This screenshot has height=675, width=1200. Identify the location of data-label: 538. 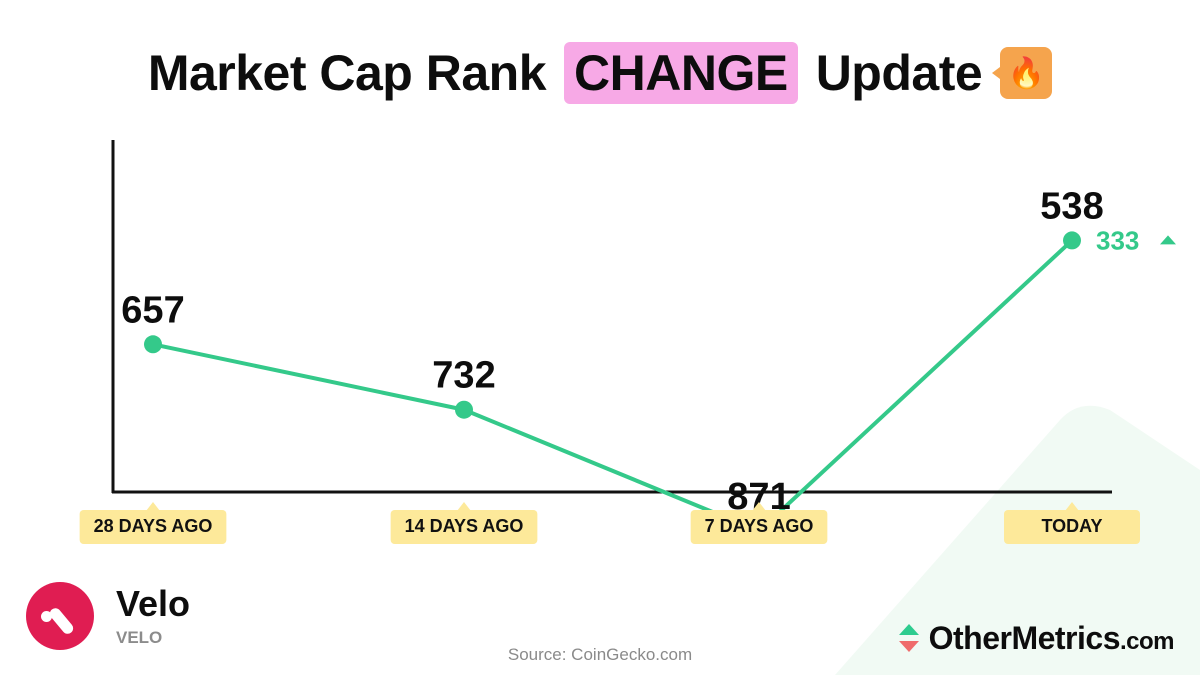
(1071, 206).